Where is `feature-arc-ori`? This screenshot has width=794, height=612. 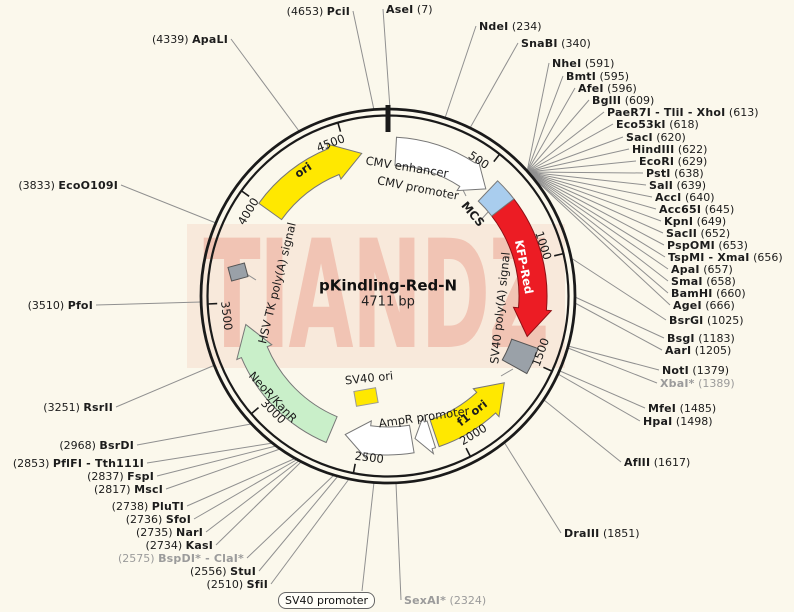
feature-arc-ori is located at coordinates (310, 182).